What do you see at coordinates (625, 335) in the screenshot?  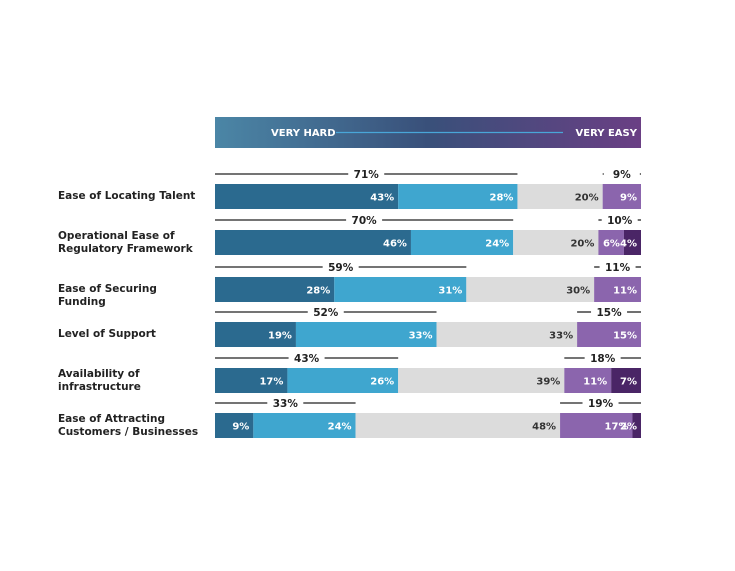 I see `data-label: 15%` at bounding box center [625, 335].